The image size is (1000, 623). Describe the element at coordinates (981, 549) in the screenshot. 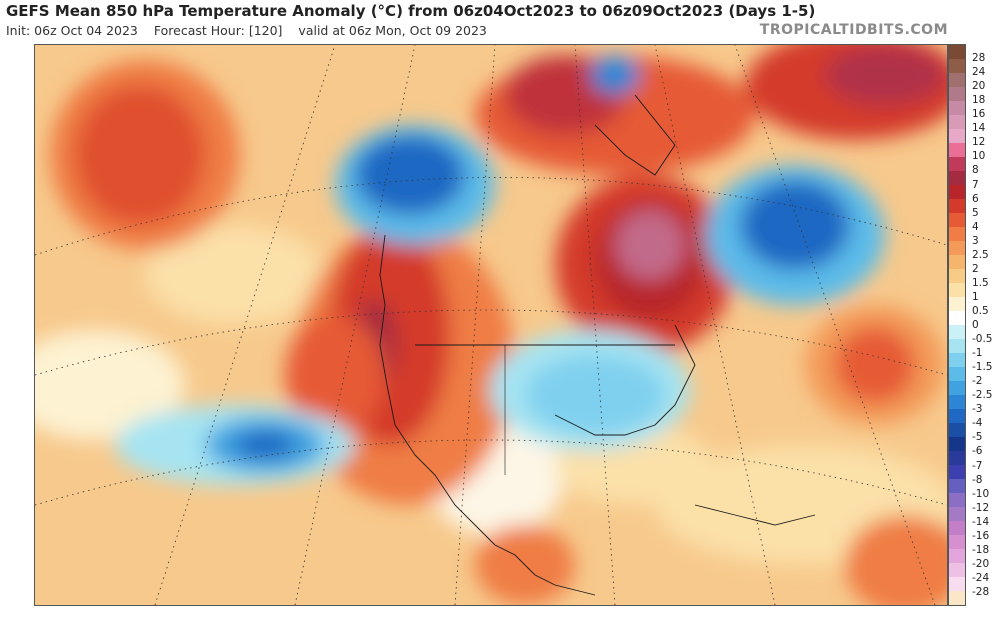

I see `colorbar-label: -18` at that location.